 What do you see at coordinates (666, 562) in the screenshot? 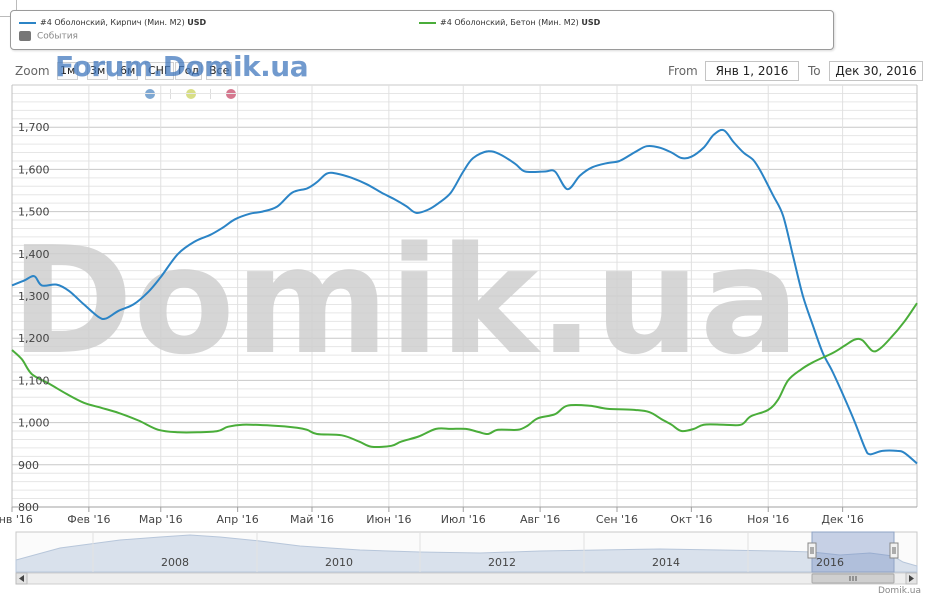
I see `navigator-label: 2014` at bounding box center [666, 562].